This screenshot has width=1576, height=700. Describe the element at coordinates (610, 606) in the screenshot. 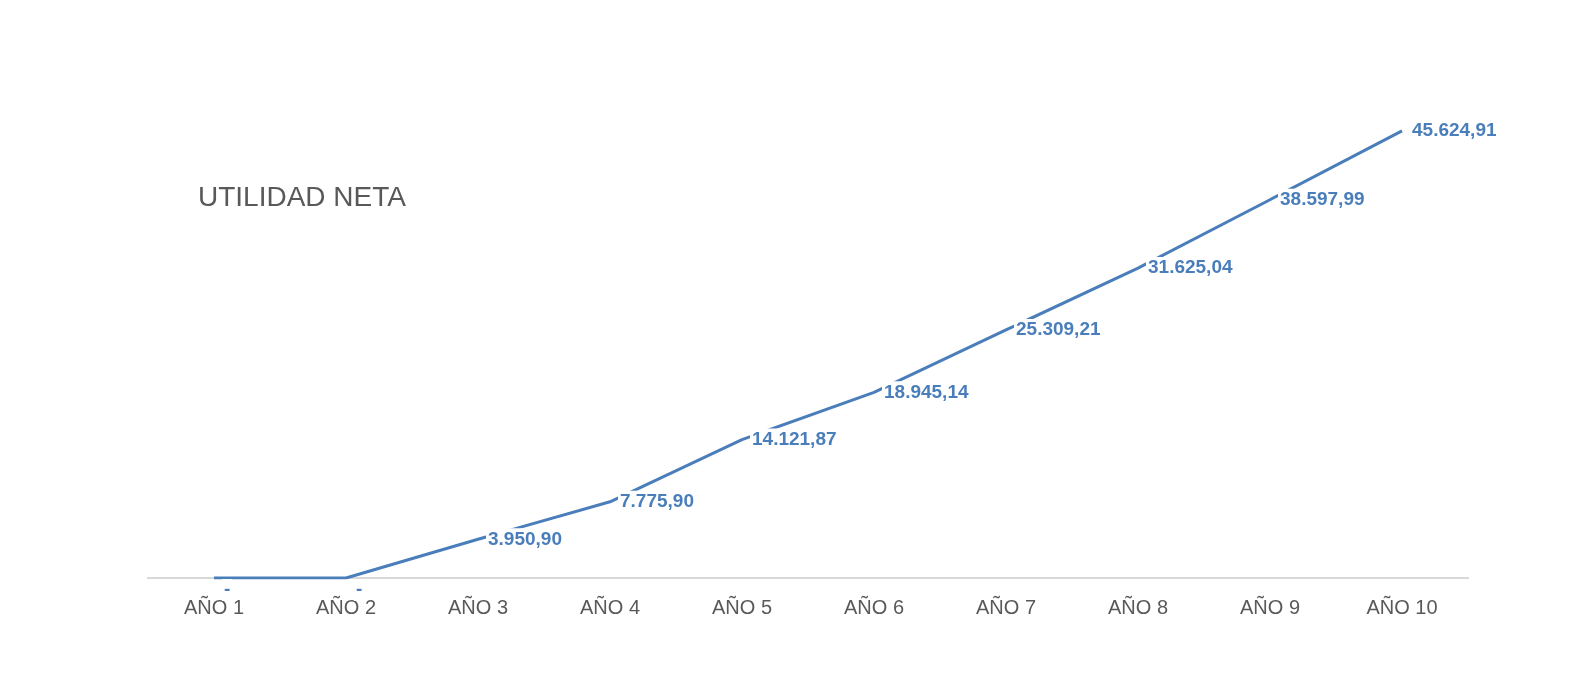

I see `x-tick-label: AÑO 4` at that location.